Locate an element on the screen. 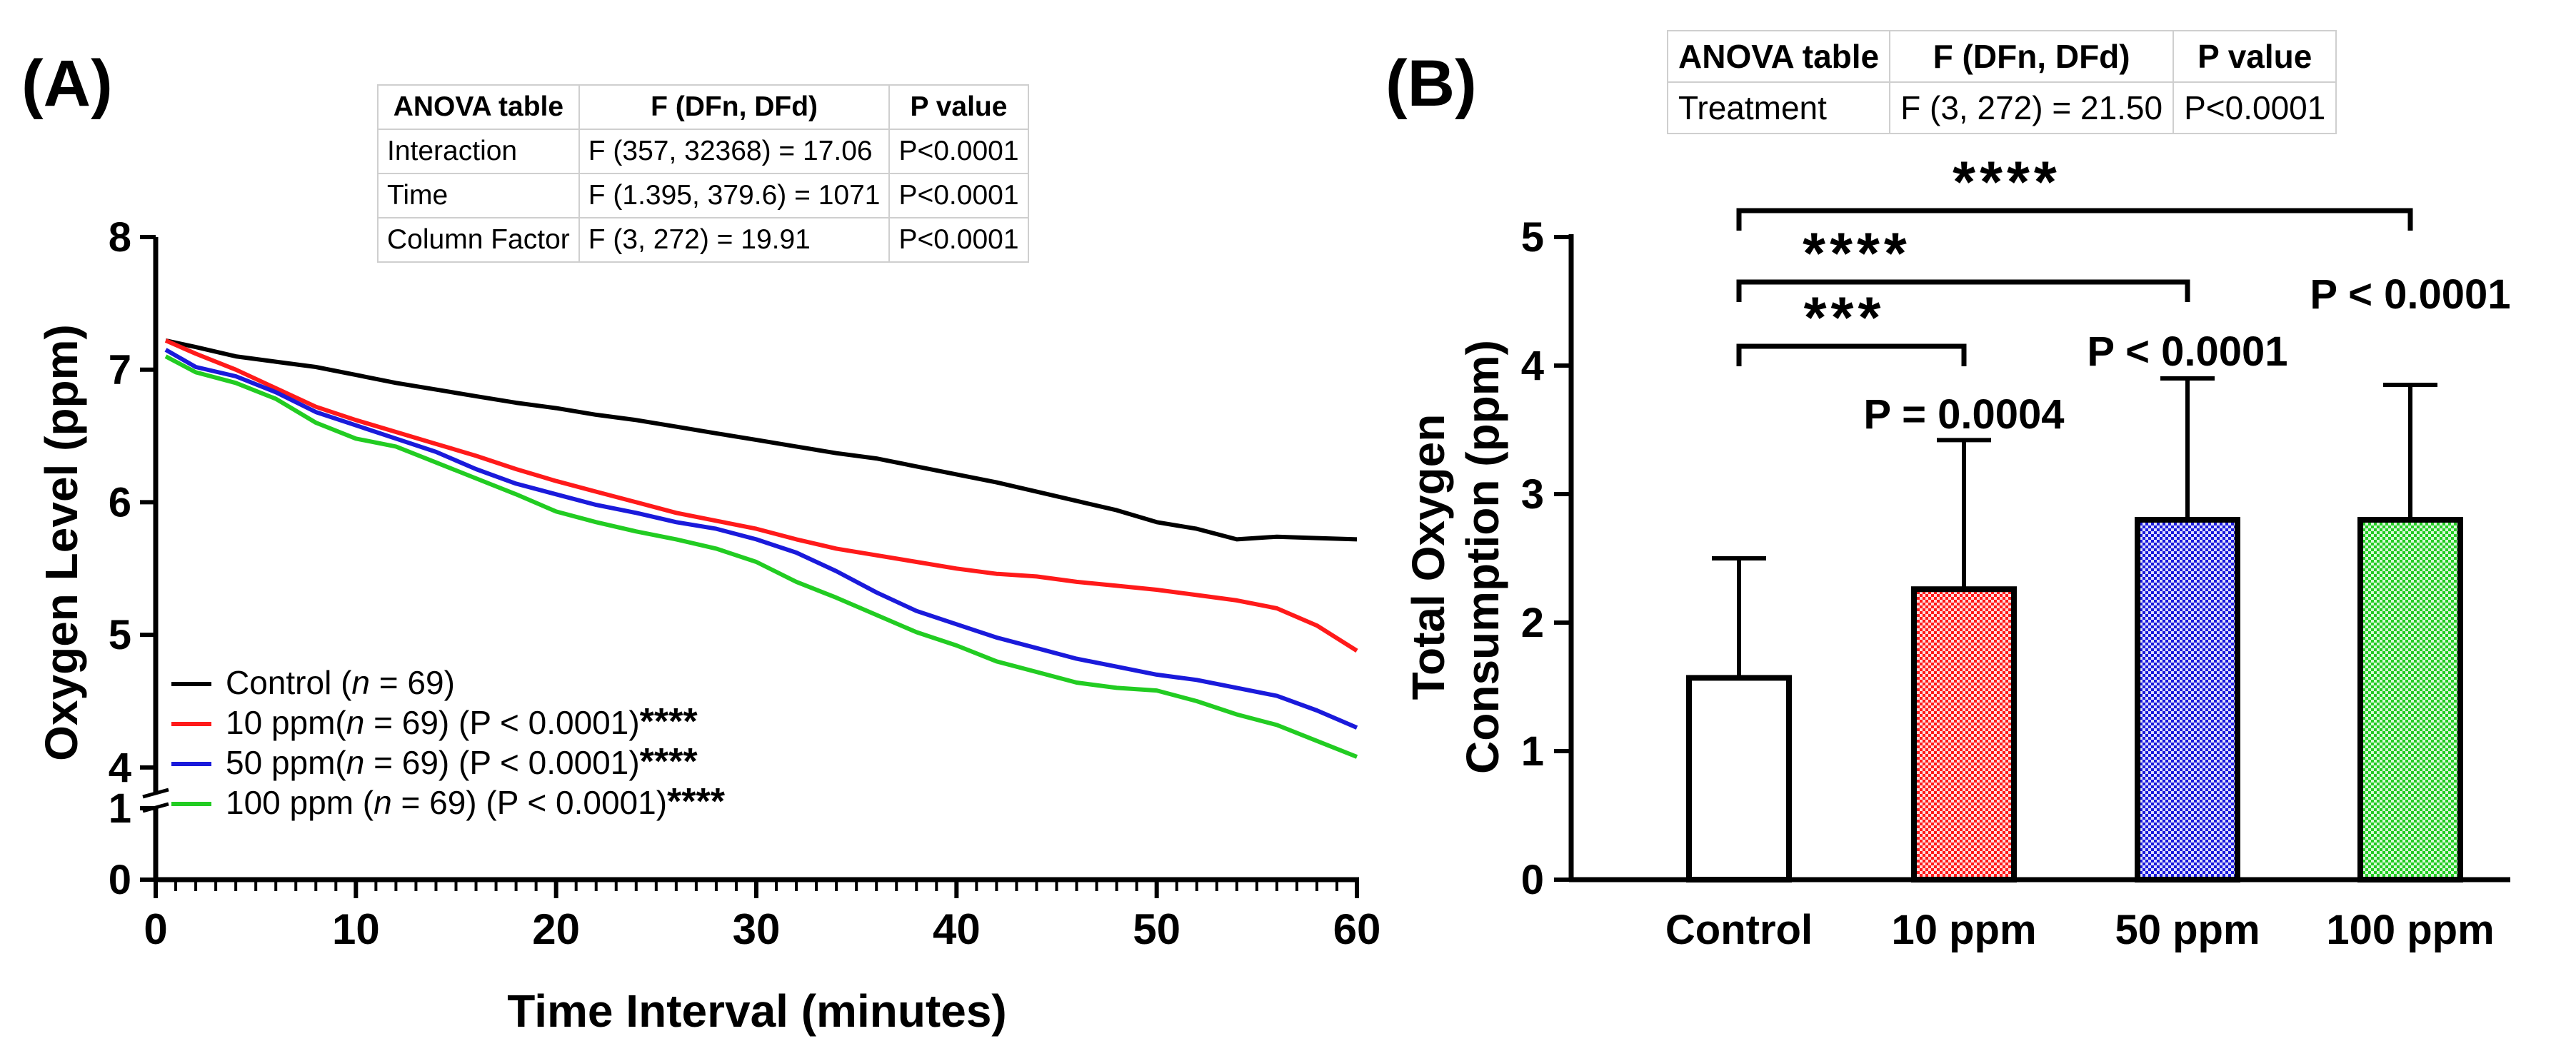 The width and height of the screenshot is (2576, 1056). significance-stars: *** is located at coordinates (1844, 318).